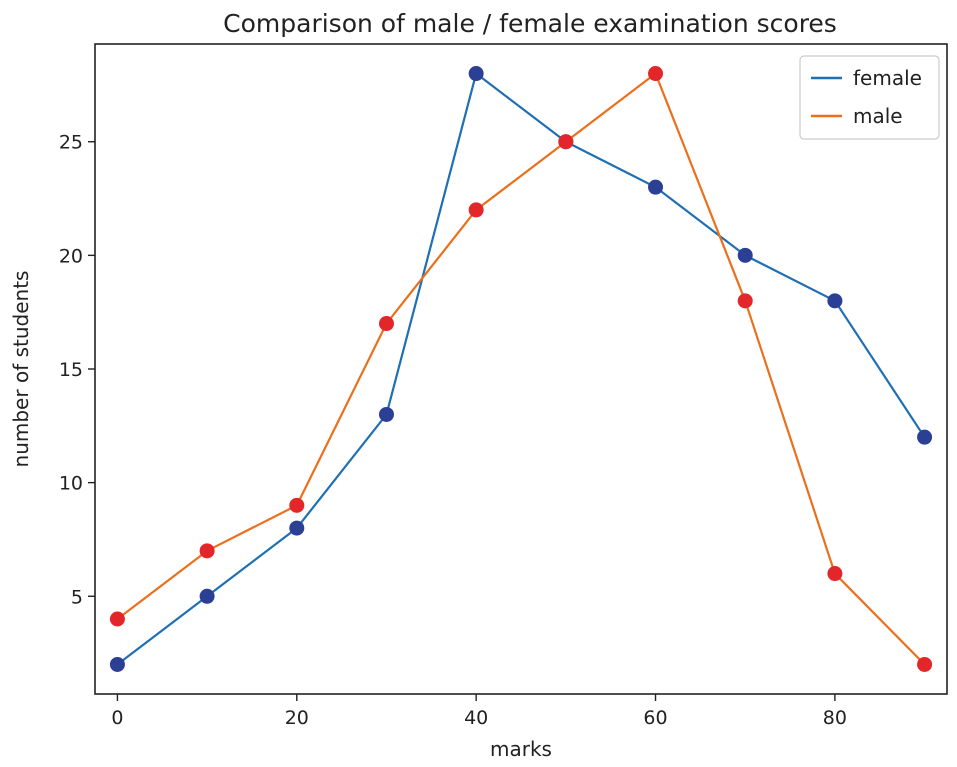 The image size is (957, 767). What do you see at coordinates (297, 718) in the screenshot?
I see `x-tick-label: 20` at bounding box center [297, 718].